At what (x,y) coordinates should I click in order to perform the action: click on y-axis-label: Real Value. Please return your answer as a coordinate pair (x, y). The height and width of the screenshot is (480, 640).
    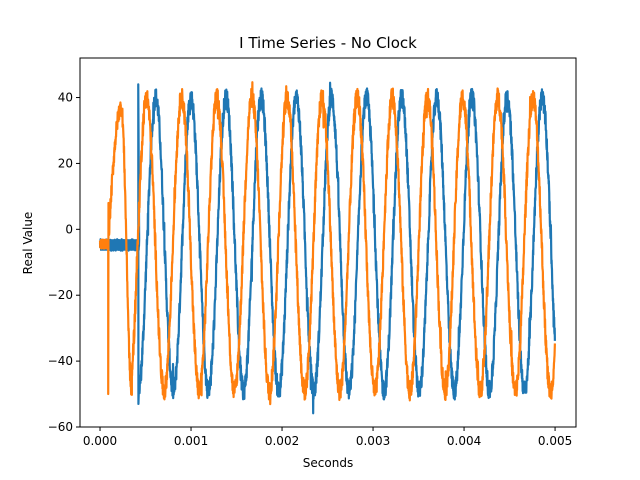
    Looking at the image, I should click on (28, 243).